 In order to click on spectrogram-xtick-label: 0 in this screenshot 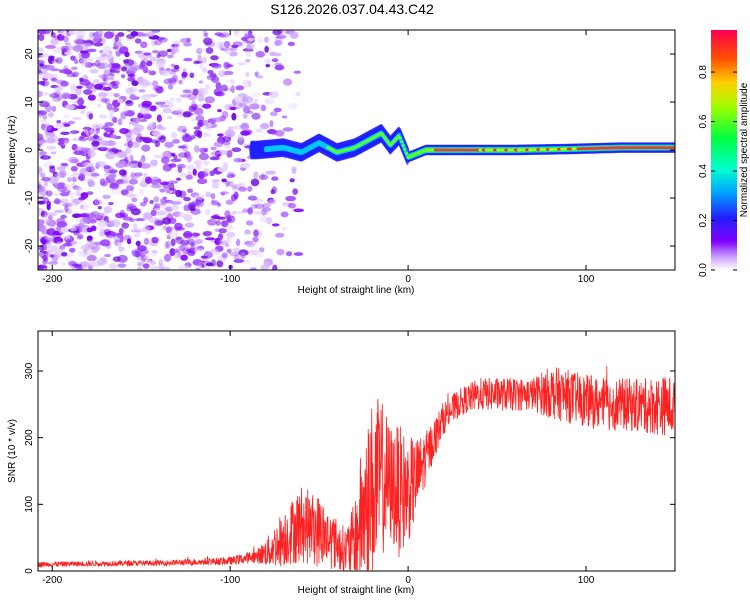, I will do `click(408, 279)`.